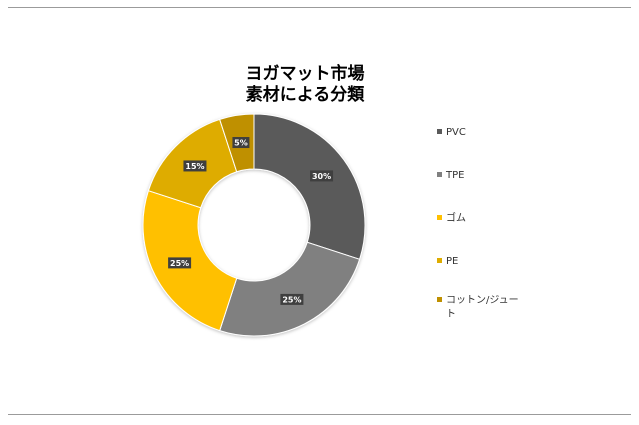 The image size is (639, 425). I want to click on bottom-divider, so click(319, 414).